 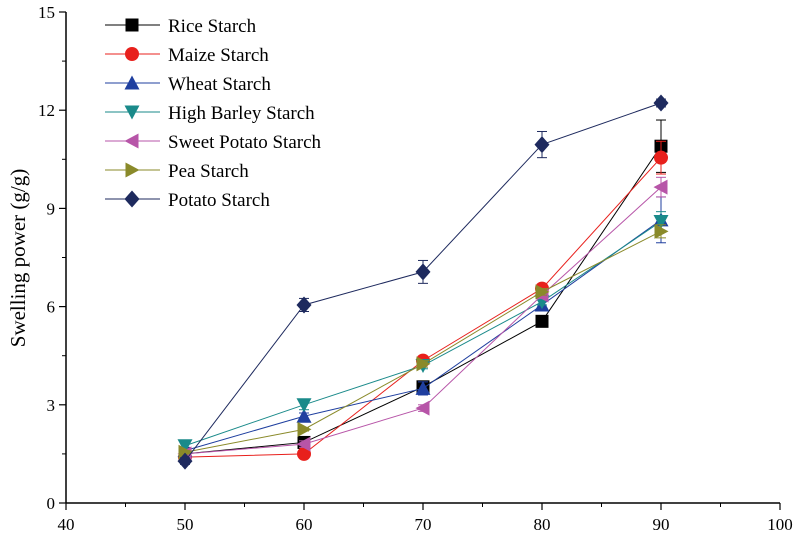 What do you see at coordinates (218, 55) in the screenshot?
I see `legend-label: Maize Starch` at bounding box center [218, 55].